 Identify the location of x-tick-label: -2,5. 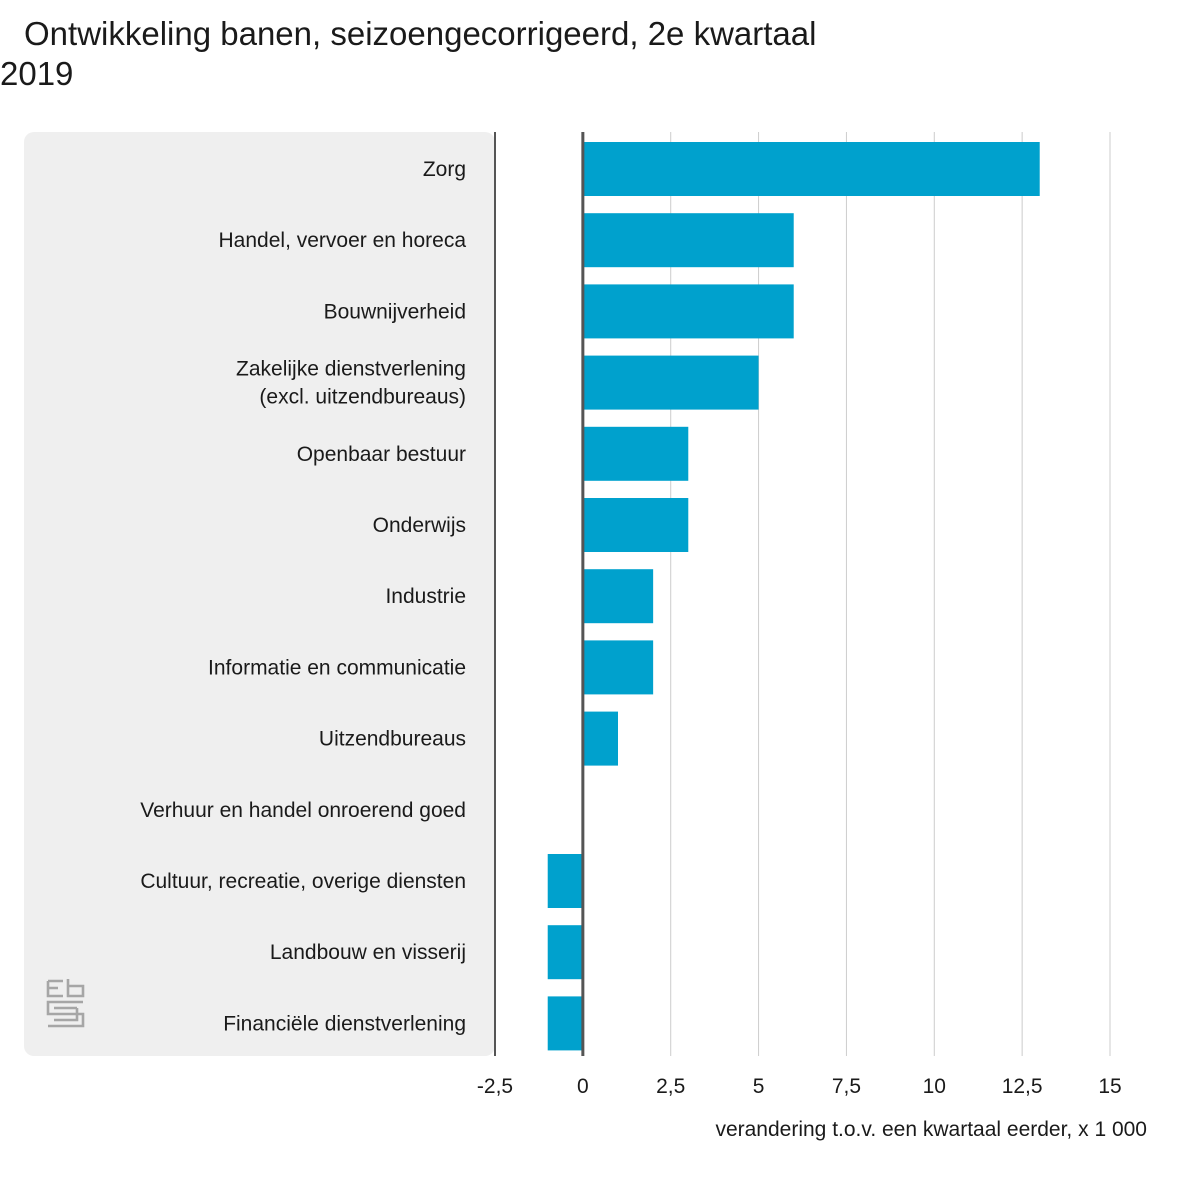
(495, 1086).